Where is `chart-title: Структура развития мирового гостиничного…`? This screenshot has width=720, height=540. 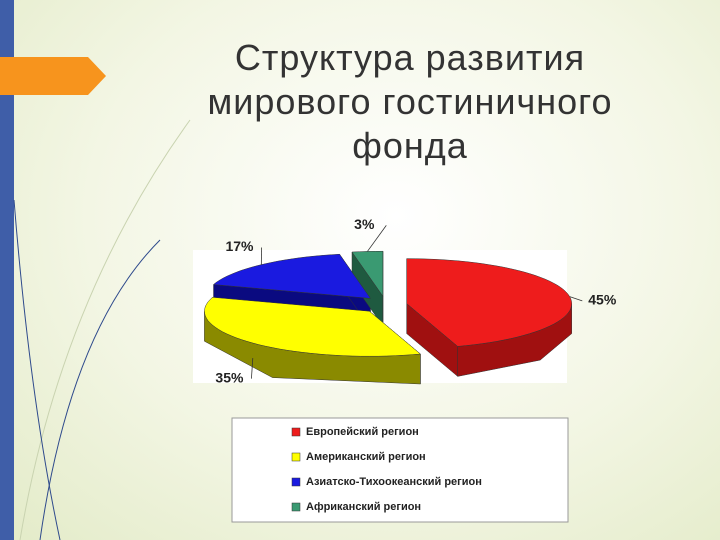 chart-title: Структура развития мирового гостиничного… is located at coordinates (410, 101).